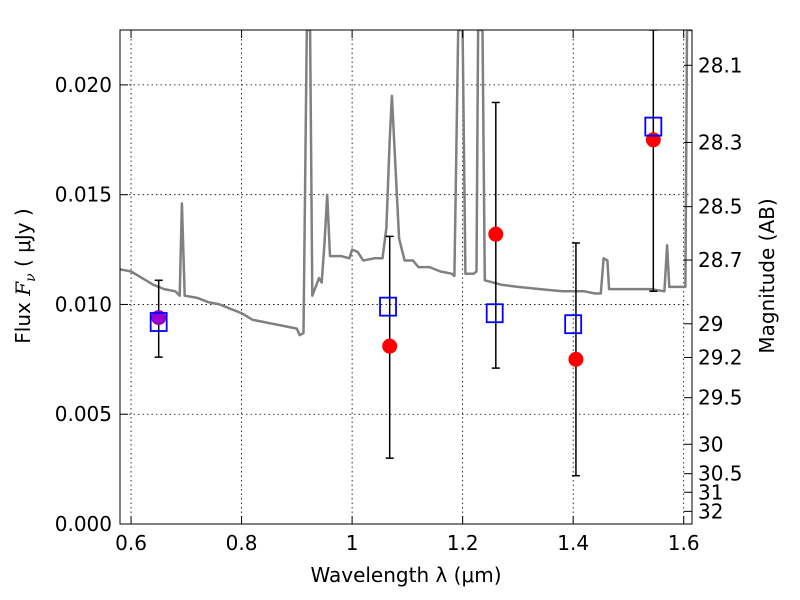  What do you see at coordinates (463, 543) in the screenshot?
I see `x-tick-label: 1.2` at bounding box center [463, 543].